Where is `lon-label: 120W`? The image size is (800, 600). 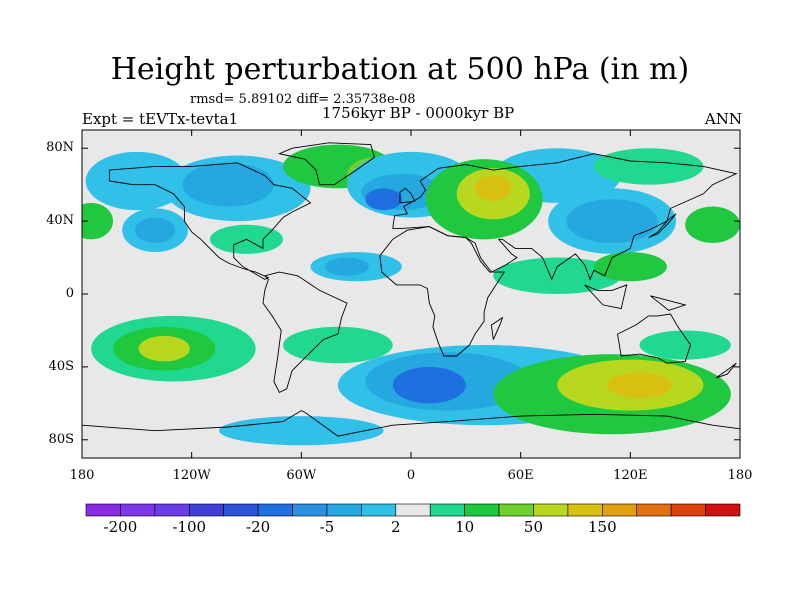
lon-label: 120W is located at coordinates (191, 475).